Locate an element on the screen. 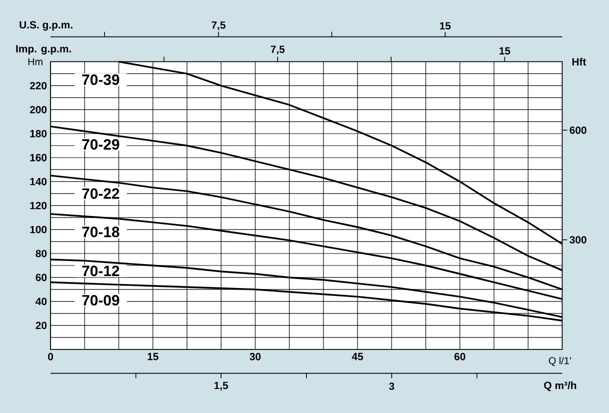 The width and height of the screenshot is (609, 413). y-axis-title: Hm is located at coordinates (35, 62).